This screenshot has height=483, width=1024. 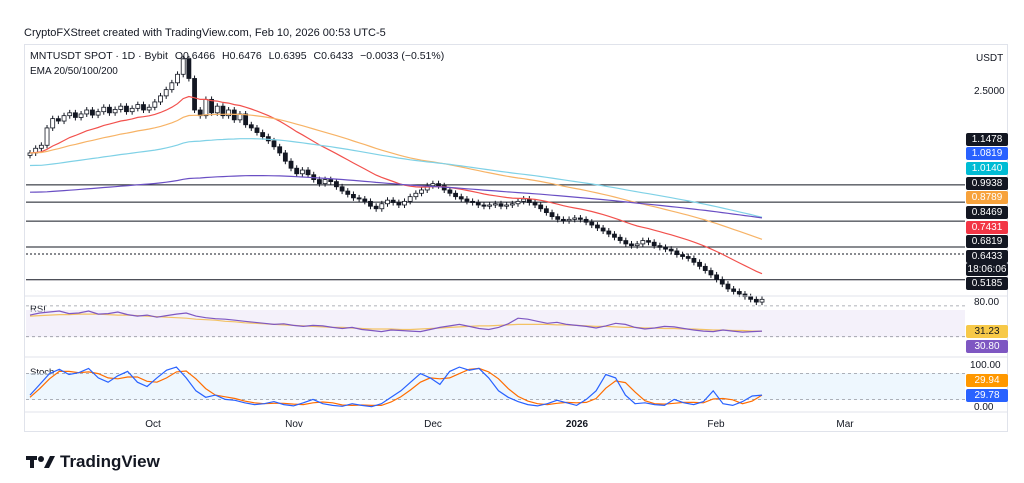 I want to click on ema-indicator-label: EMA 20/50/100/200, so click(x=74, y=71).